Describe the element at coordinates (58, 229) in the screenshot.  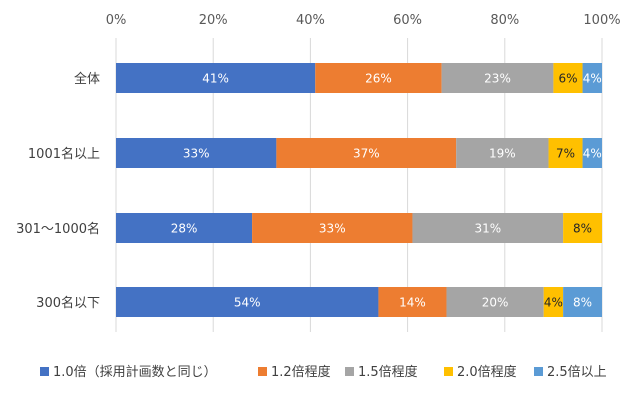
I see `category-label: 301～1000名` at that location.